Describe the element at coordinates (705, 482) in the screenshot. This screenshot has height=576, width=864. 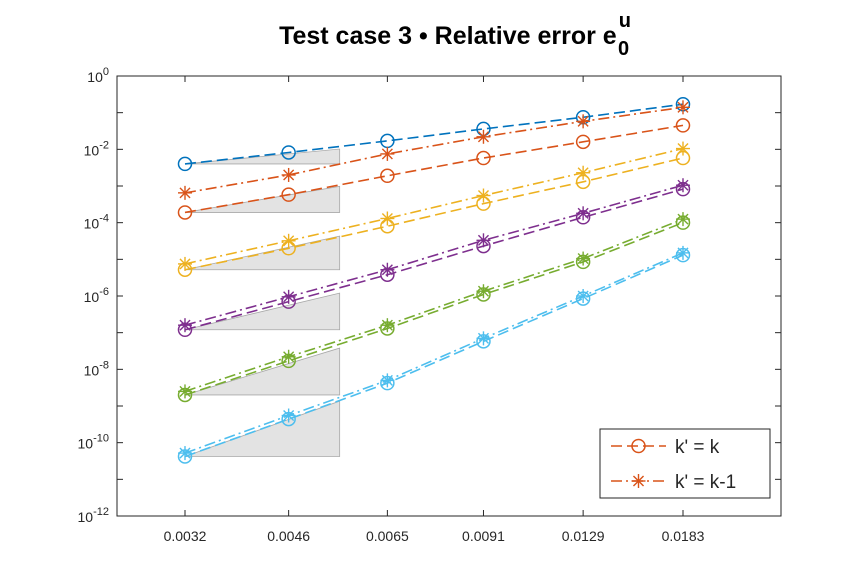
I see `legend-label-2: k' = k-1` at that location.